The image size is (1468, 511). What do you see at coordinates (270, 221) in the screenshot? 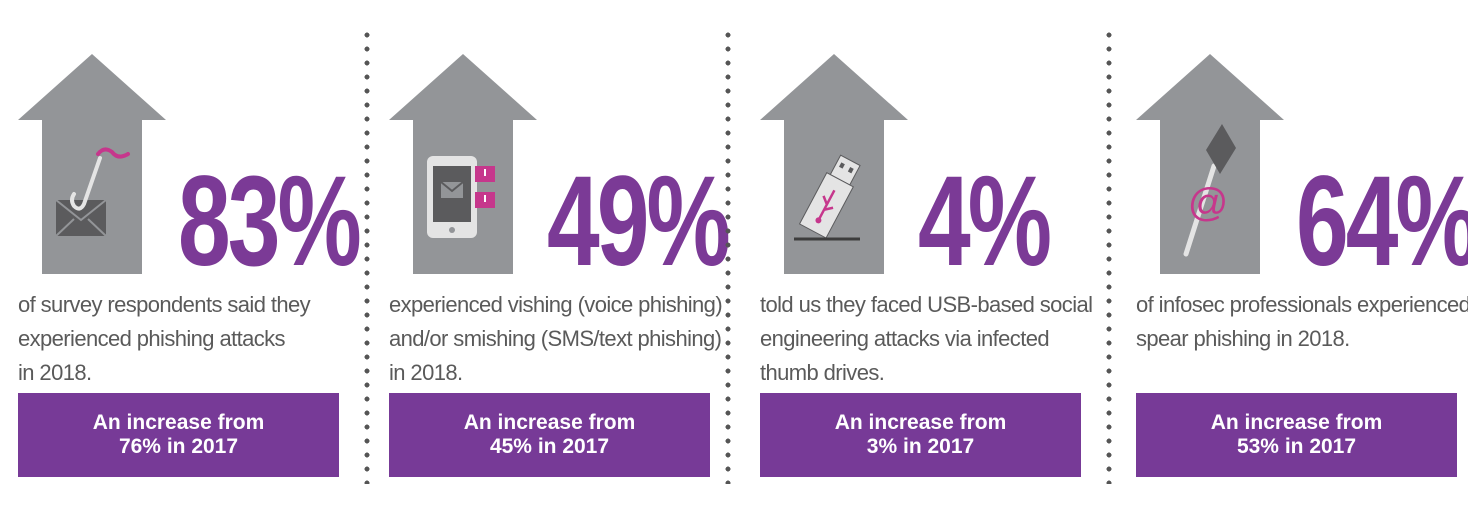
I see `percent-value: 83%` at bounding box center [270, 221].